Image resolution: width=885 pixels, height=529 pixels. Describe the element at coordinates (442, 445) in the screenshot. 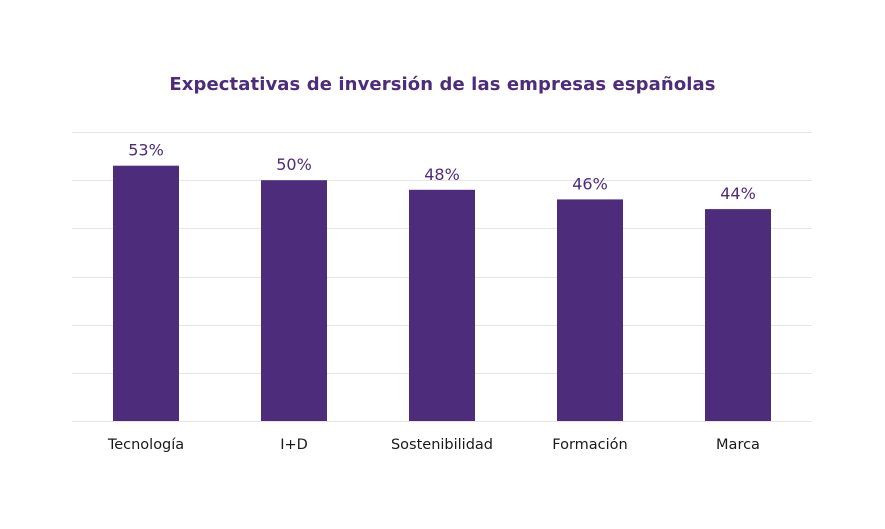

I see `category-label-2: Sostenibilidad` at that location.